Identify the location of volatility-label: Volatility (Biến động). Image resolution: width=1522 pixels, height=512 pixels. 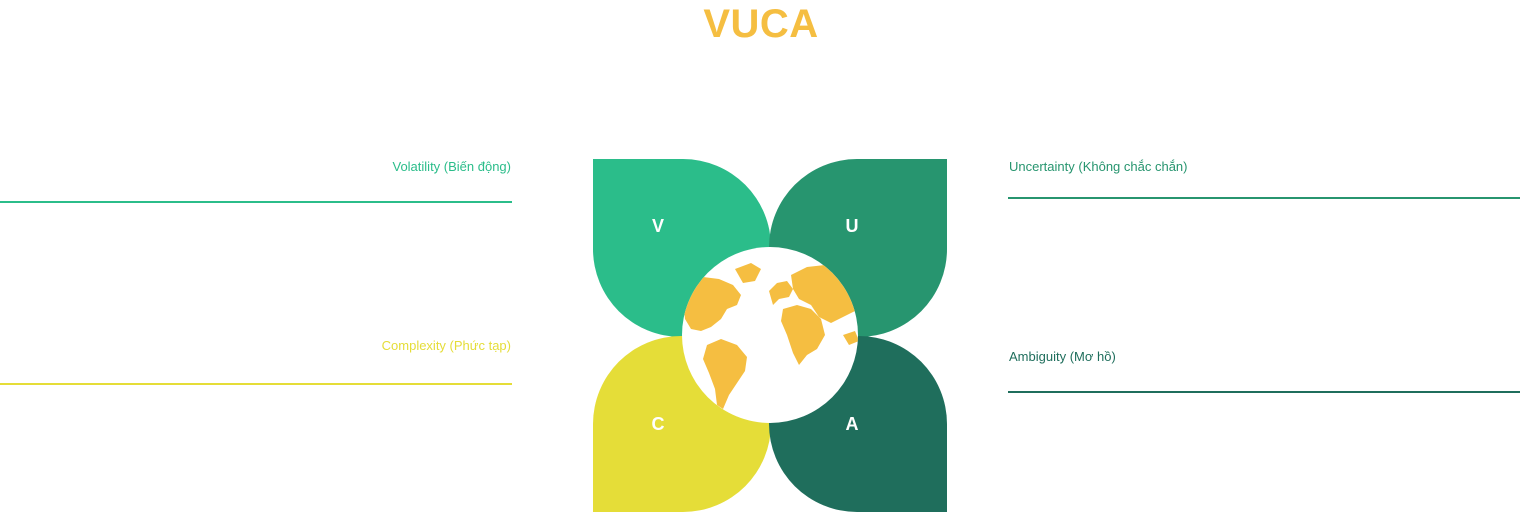
(451, 166).